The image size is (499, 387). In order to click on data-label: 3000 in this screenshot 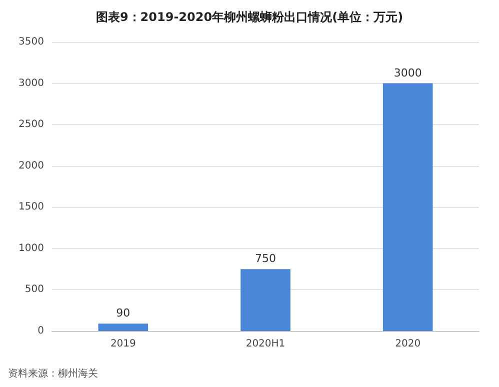, I will do `click(408, 73)`.